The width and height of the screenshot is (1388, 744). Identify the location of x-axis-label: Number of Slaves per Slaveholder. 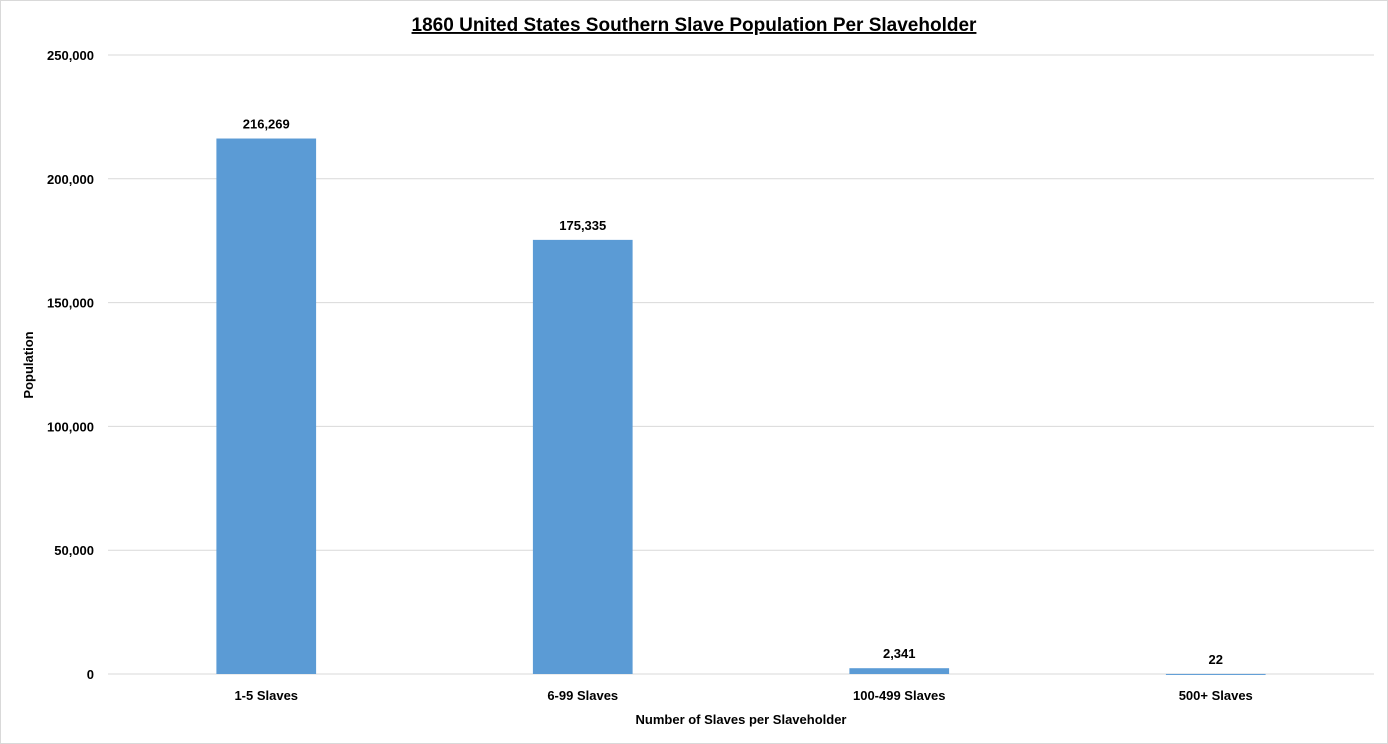
(741, 719).